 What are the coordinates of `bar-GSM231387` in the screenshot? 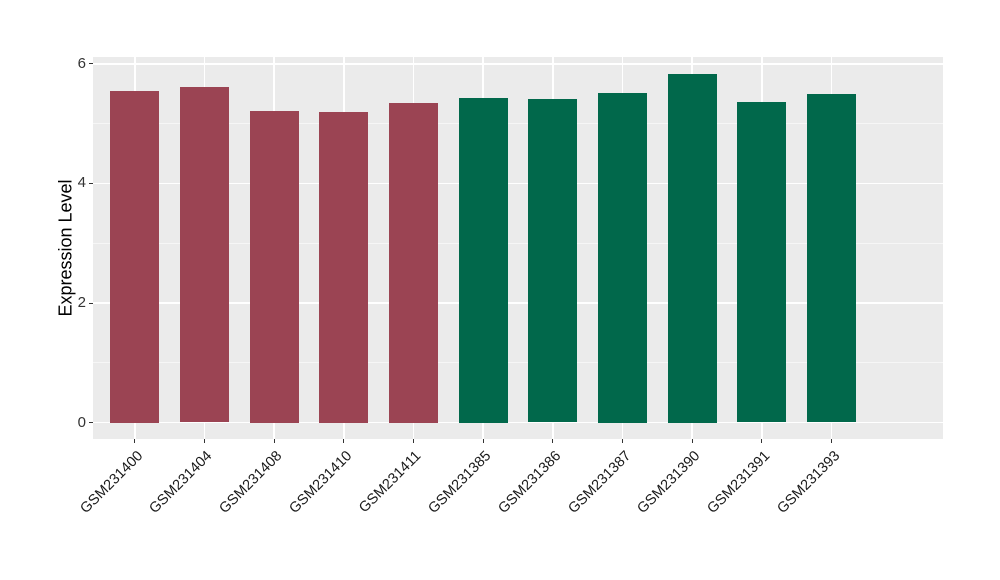 It's located at (622, 258).